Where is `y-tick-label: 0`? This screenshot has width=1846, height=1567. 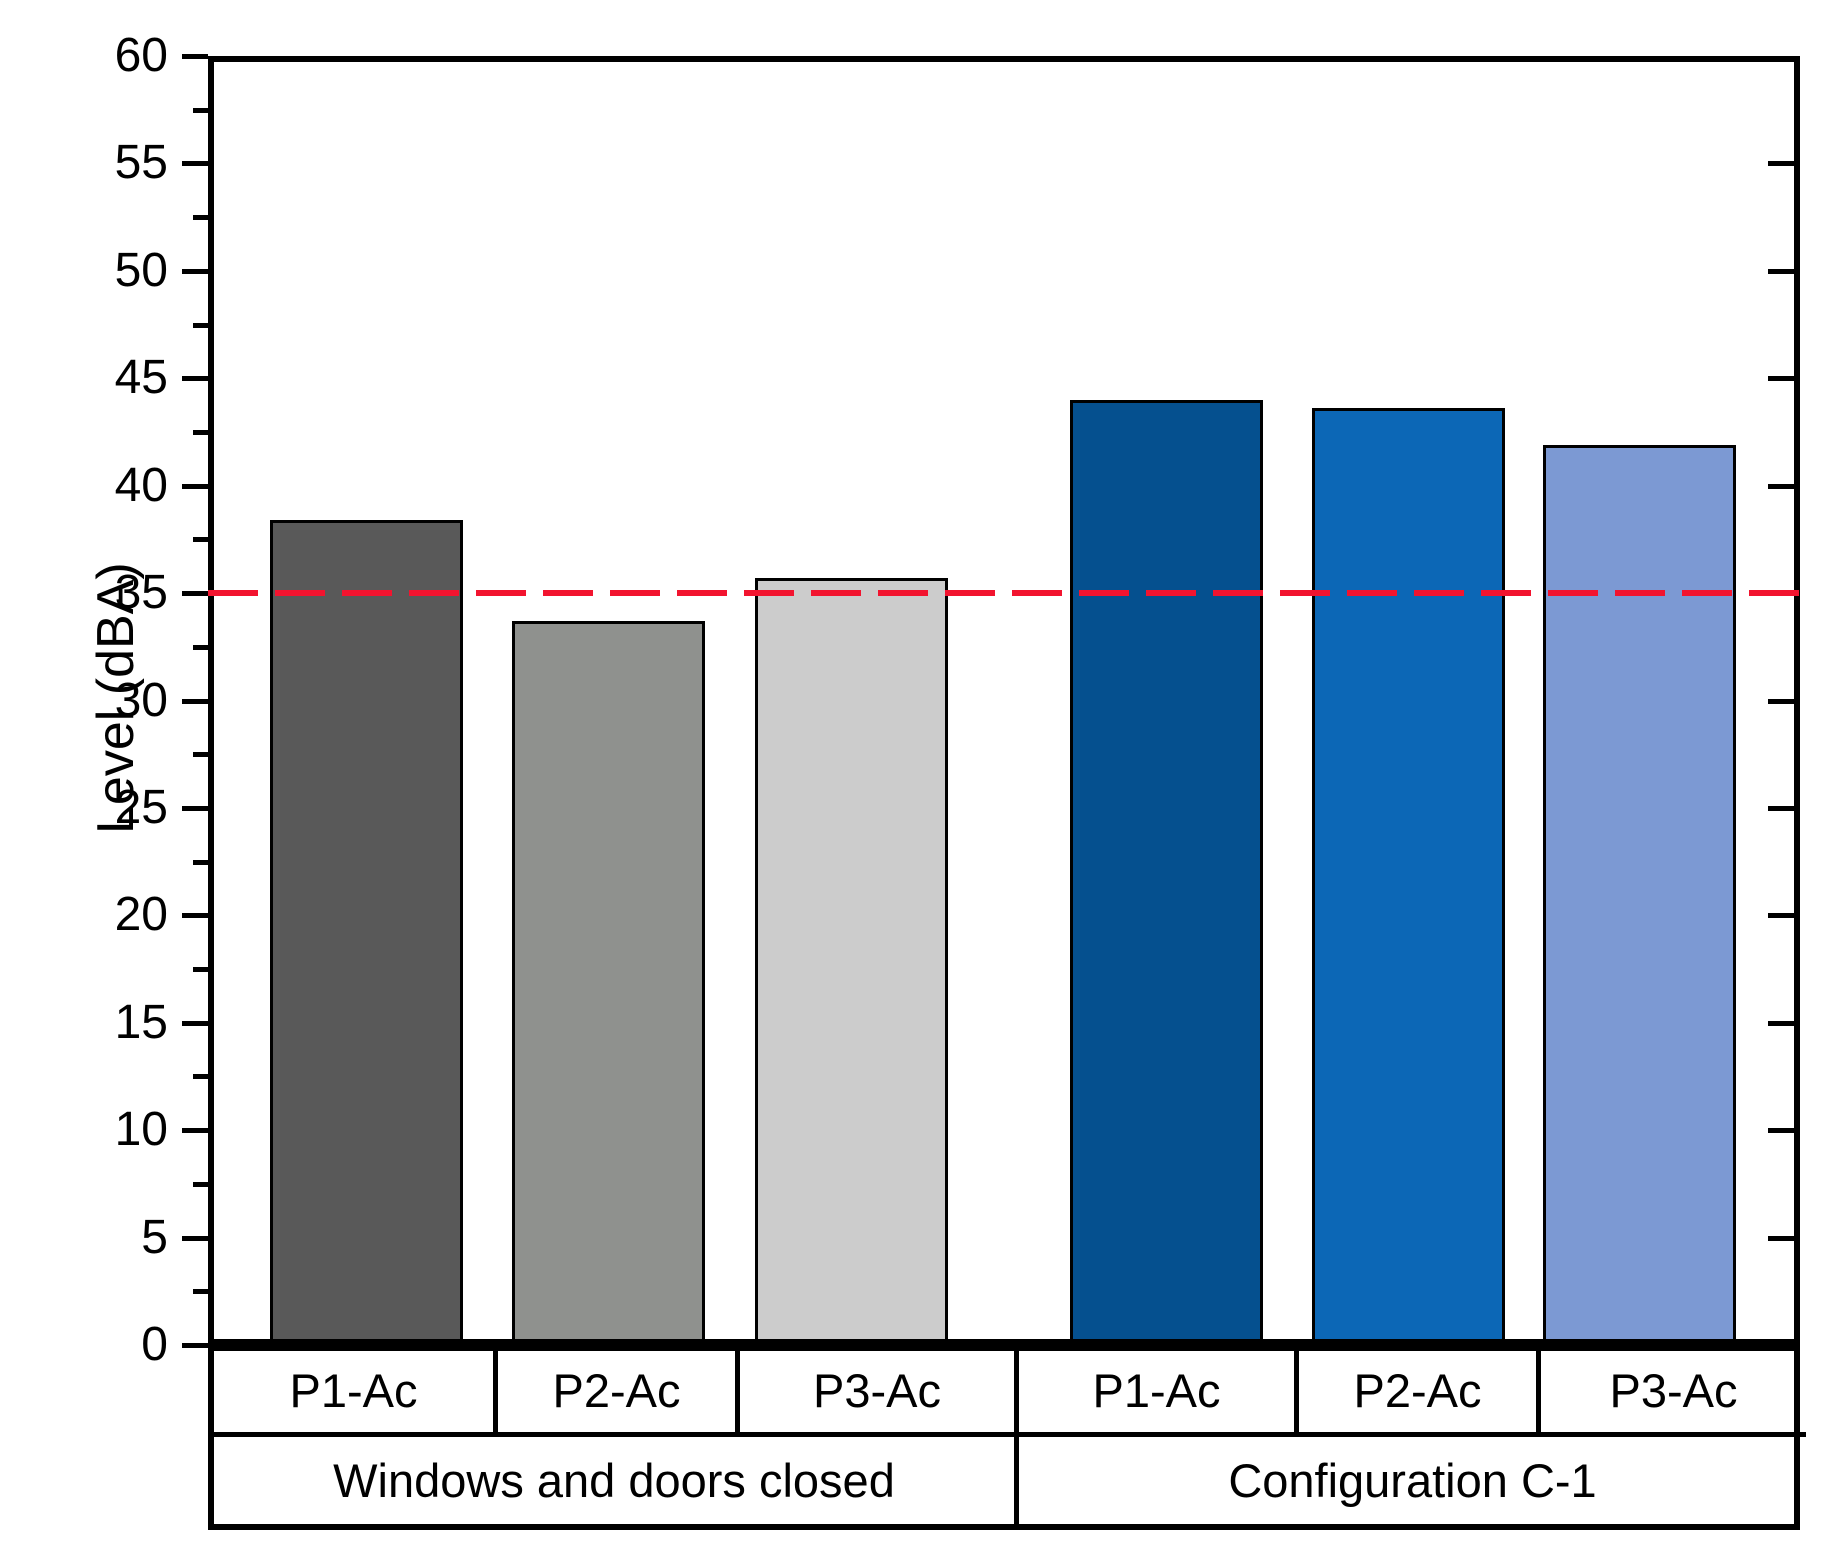
y-tick-label: 0 is located at coordinates (154, 1344).